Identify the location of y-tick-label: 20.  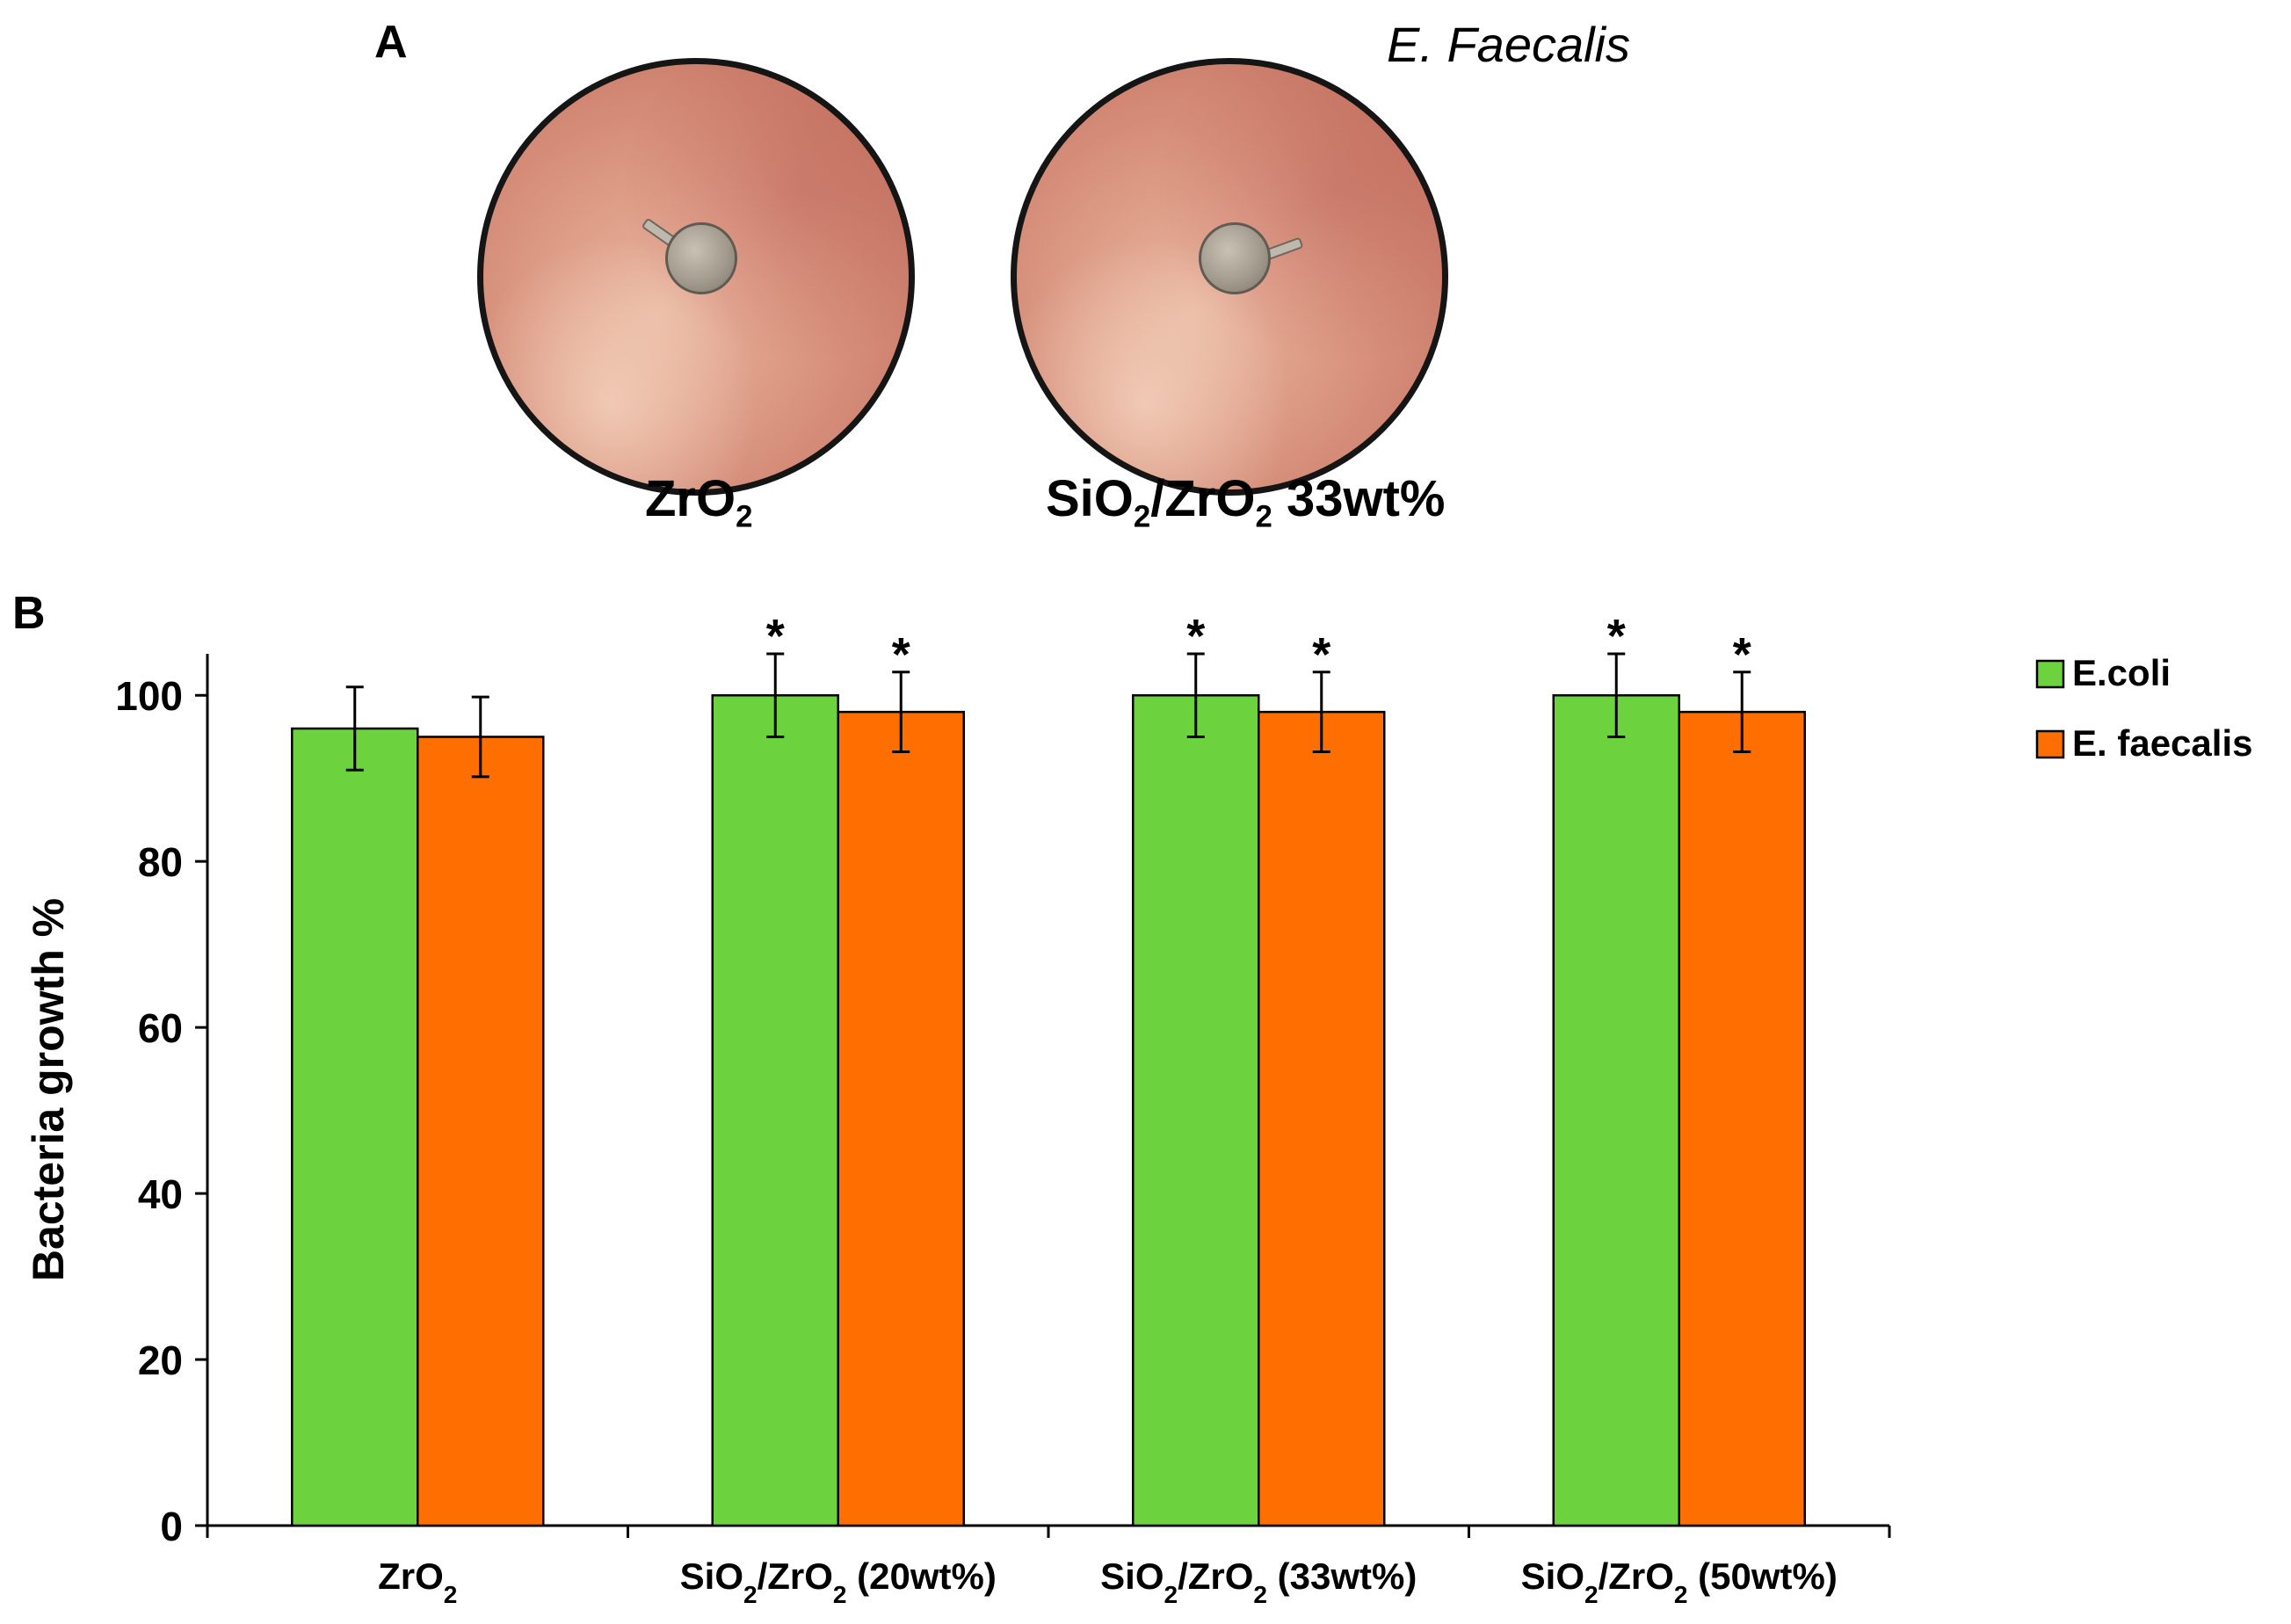
(160, 1361).